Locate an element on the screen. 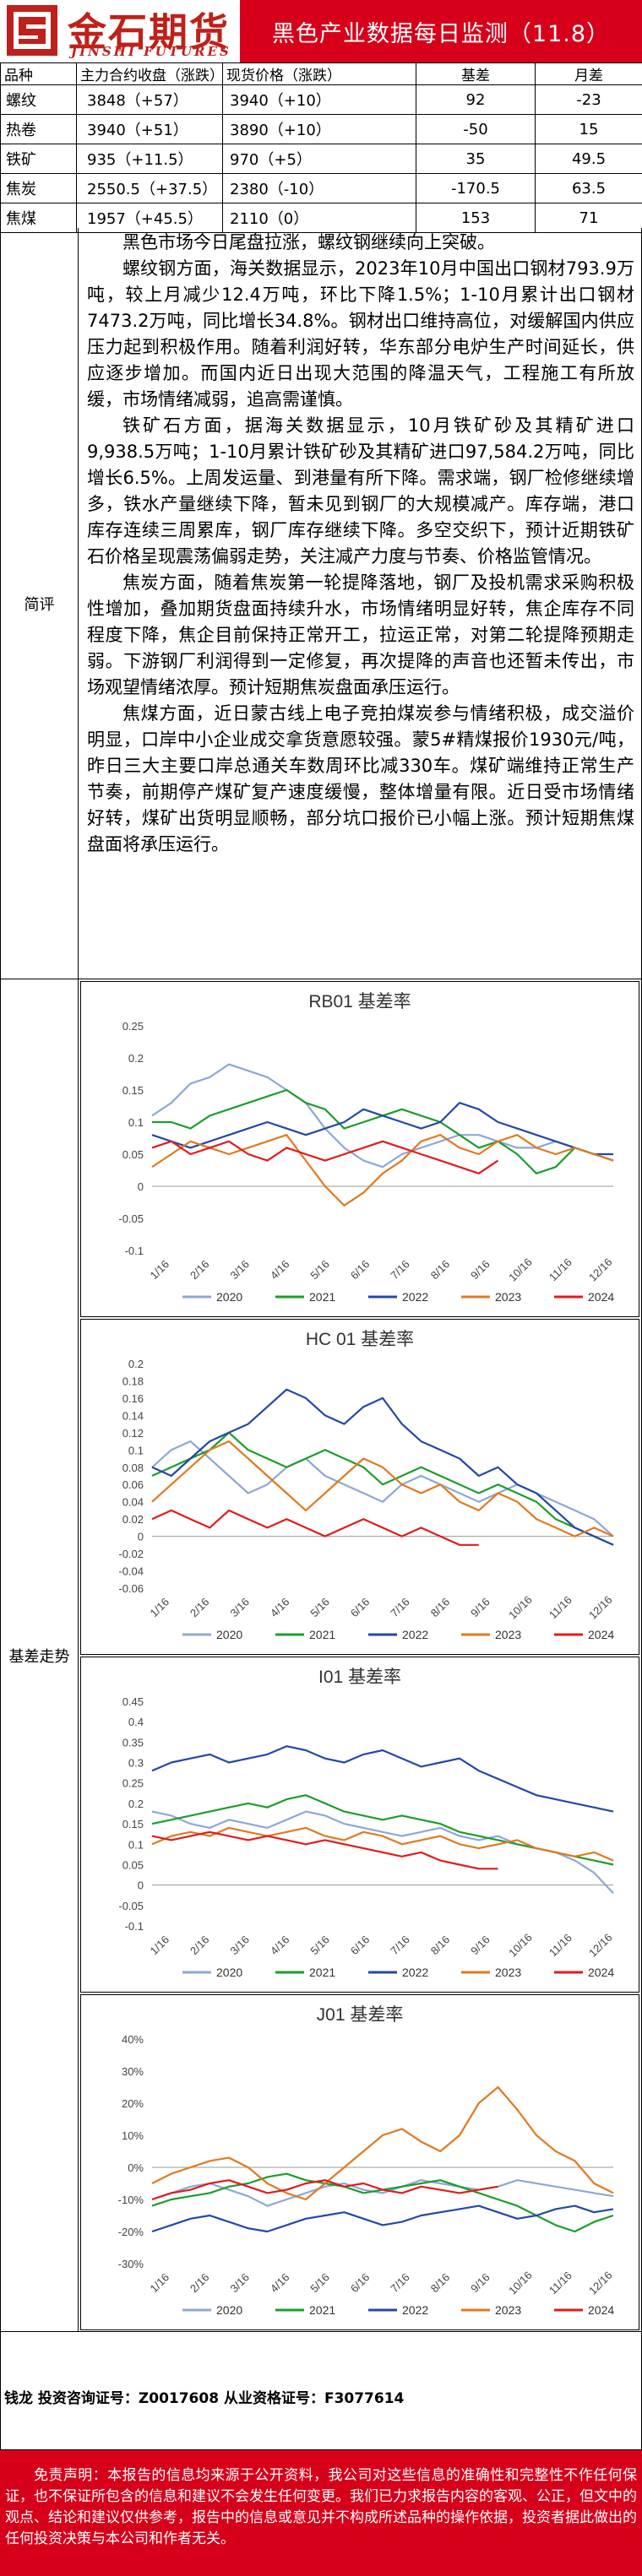  chart-title: RB01 基差率 is located at coordinates (359, 1002).